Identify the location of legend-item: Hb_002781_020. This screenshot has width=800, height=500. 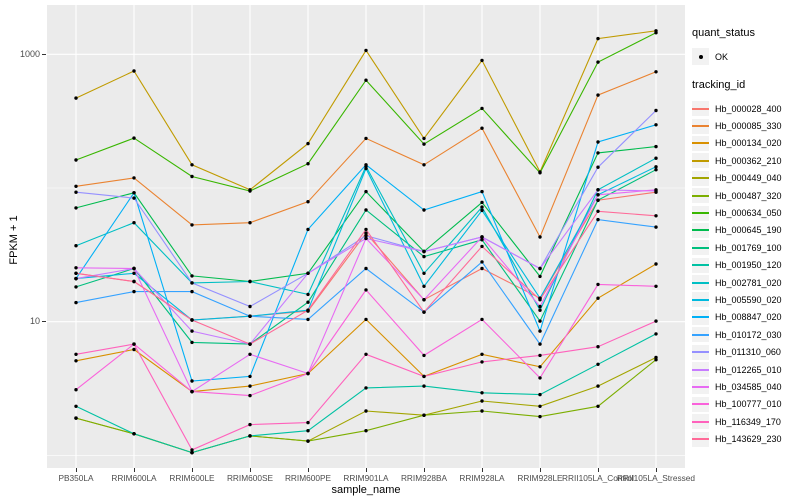
(745, 282).